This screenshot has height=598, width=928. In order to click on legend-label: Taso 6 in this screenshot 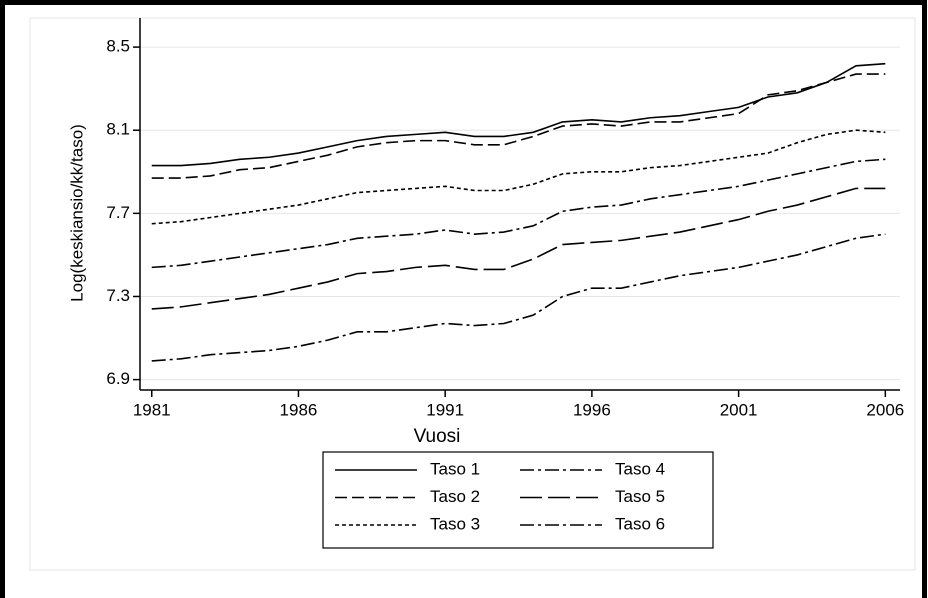, I will do `click(640, 523)`.